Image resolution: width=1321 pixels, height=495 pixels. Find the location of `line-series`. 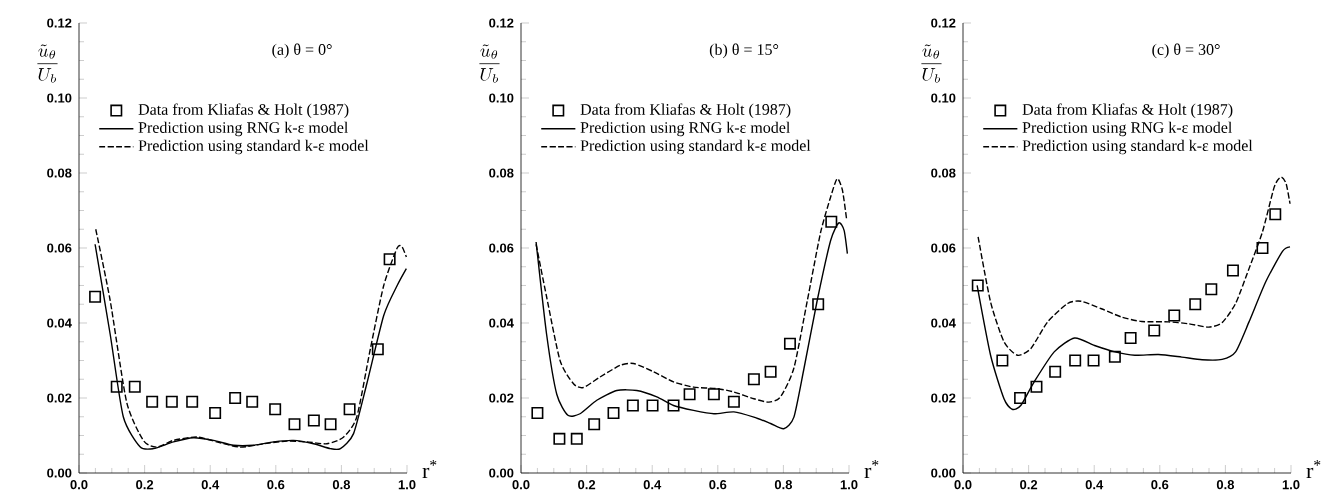

line-series is located at coordinates (1133, 328).